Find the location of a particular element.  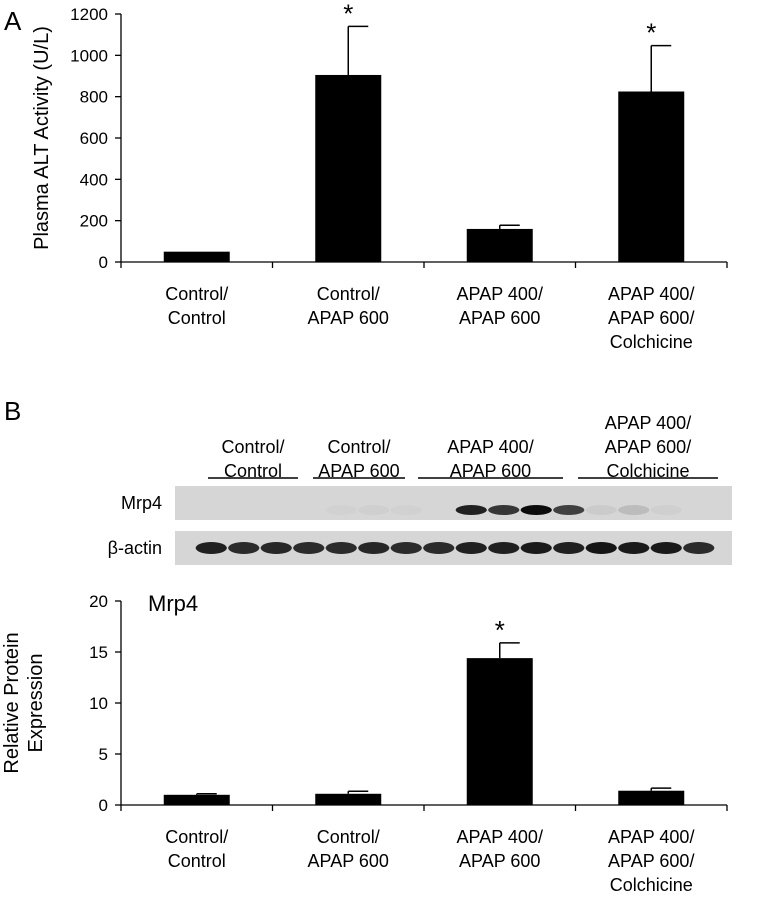

blot-group-label: Control is located at coordinates (253, 471).